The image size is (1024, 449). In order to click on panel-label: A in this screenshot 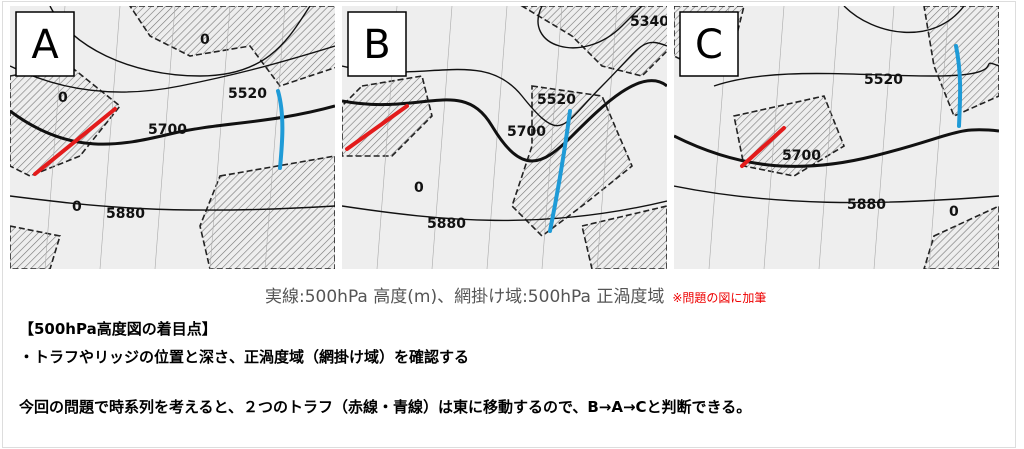, I will do `click(45, 45)`.